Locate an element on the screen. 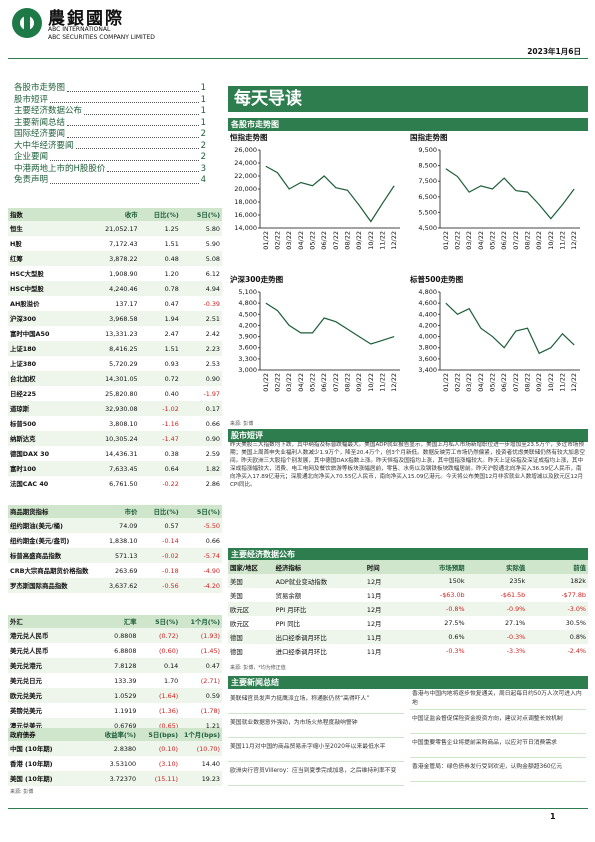  table-cell: 法国CAC 40 is located at coordinates (29, 484).